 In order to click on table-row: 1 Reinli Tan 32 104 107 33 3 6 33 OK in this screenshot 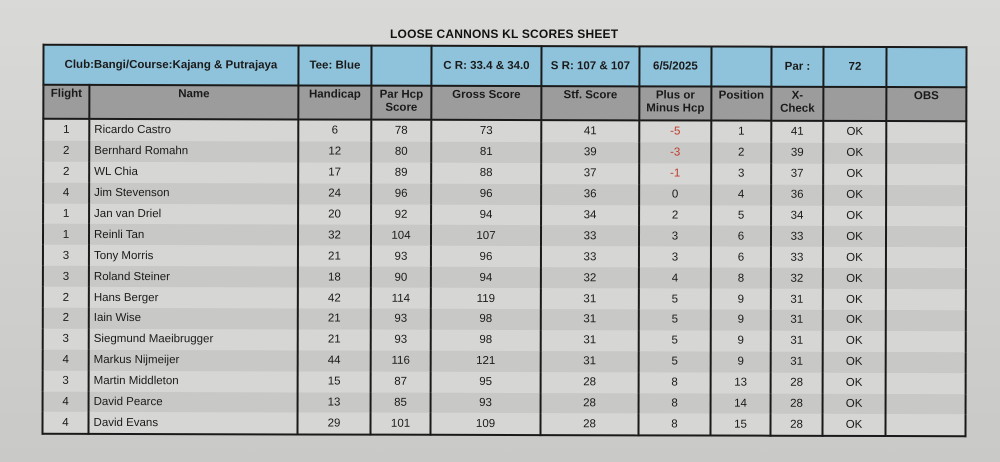, I will do `click(504, 236)`.